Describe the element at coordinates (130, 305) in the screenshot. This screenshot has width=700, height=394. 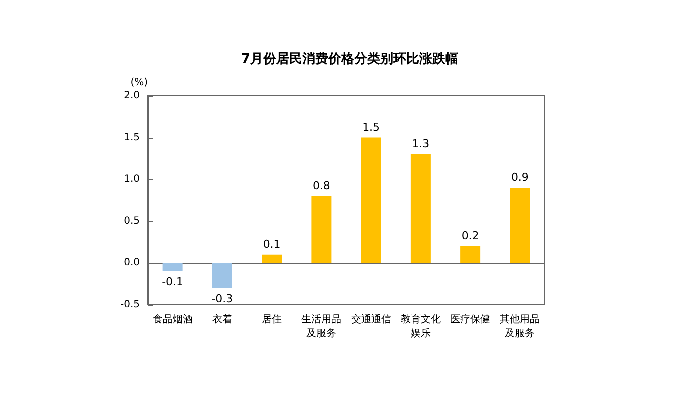
I see `y-tick-label: -0.5` at that location.